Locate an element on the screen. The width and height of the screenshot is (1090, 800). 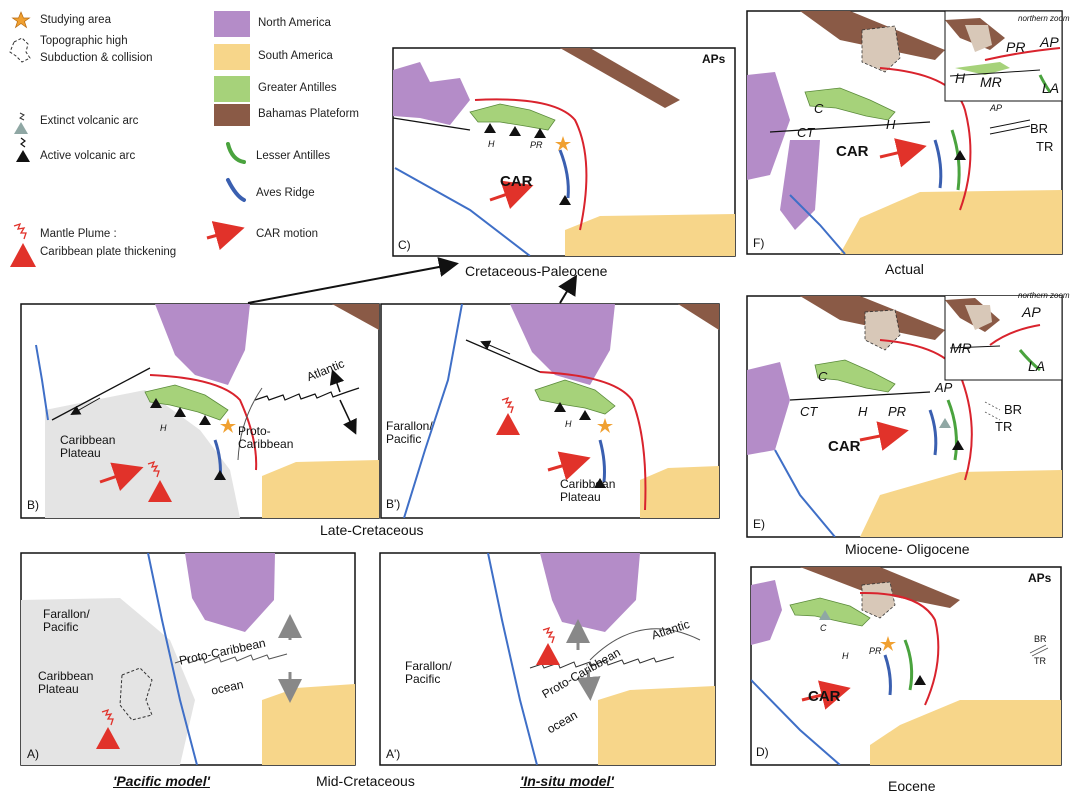
panel-a is located at coordinates (188, 659).